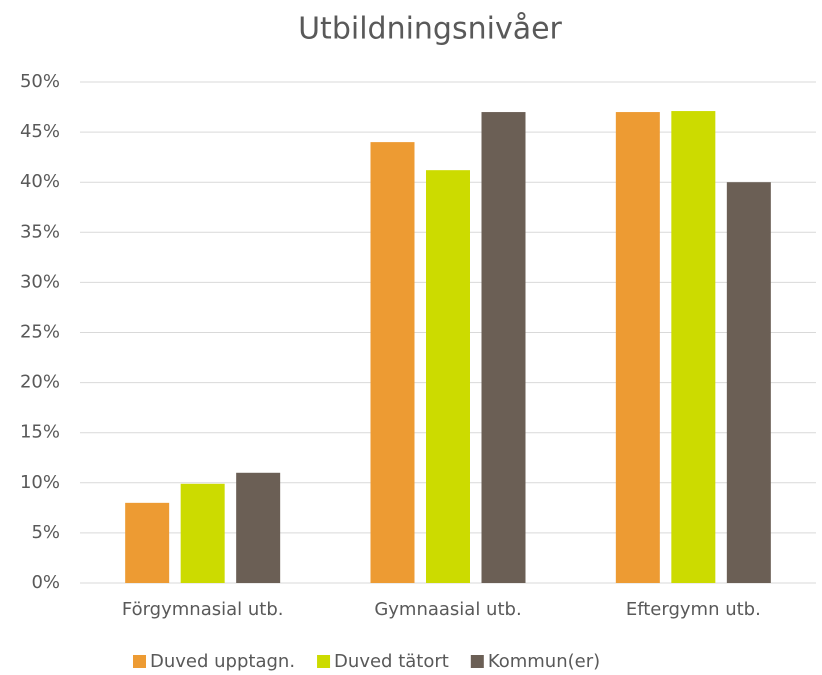 The height and width of the screenshot is (675, 822). Describe the element at coordinates (45, 582) in the screenshot. I see `y-tick-label: 0%` at that location.